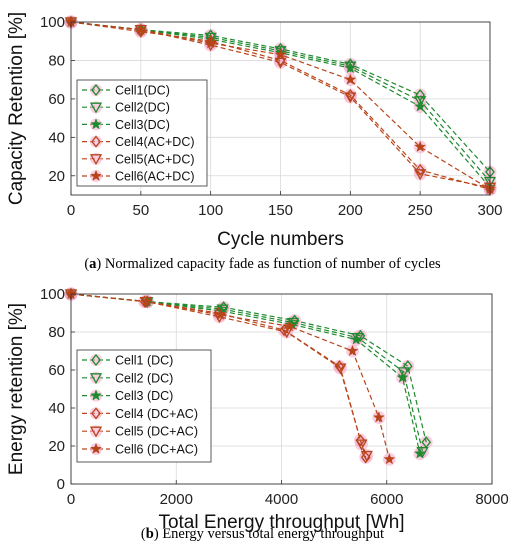 The image size is (525, 550). What do you see at coordinates (155, 142) in the screenshot?
I see `legend-label: Cell4(AC+DC)` at bounding box center [155, 142].